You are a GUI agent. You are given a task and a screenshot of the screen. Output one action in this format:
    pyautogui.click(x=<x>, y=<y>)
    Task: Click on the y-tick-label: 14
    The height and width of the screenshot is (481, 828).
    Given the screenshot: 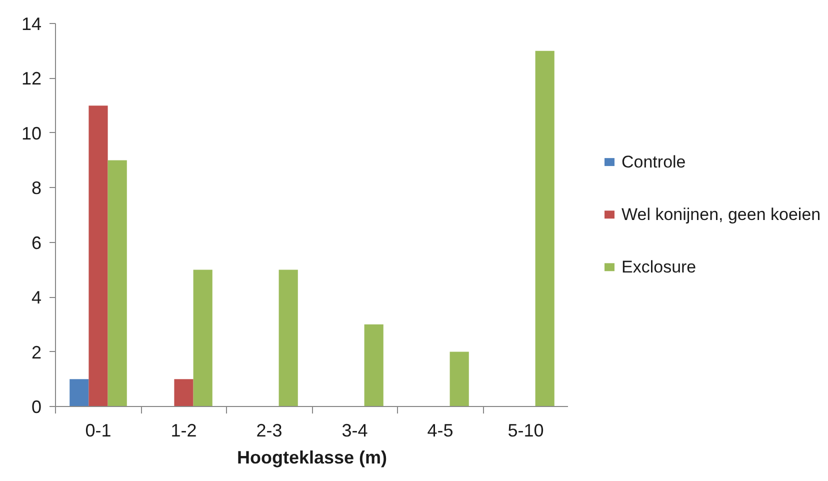 What is the action you would take?
    pyautogui.click(x=31, y=24)
    